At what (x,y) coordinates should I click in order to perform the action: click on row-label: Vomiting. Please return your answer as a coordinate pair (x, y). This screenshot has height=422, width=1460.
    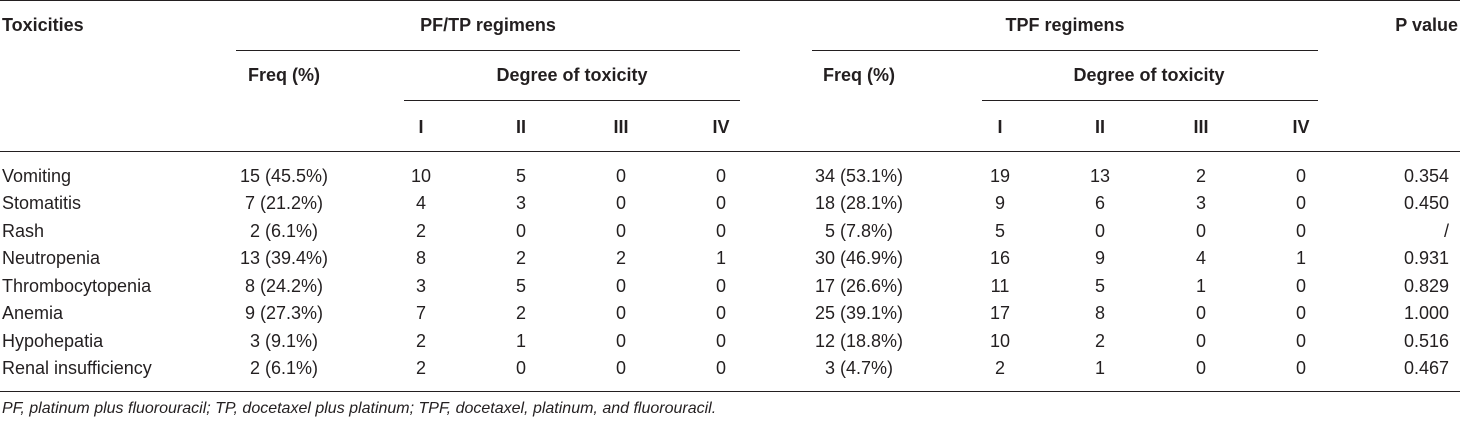
    Looking at the image, I should click on (37, 176).